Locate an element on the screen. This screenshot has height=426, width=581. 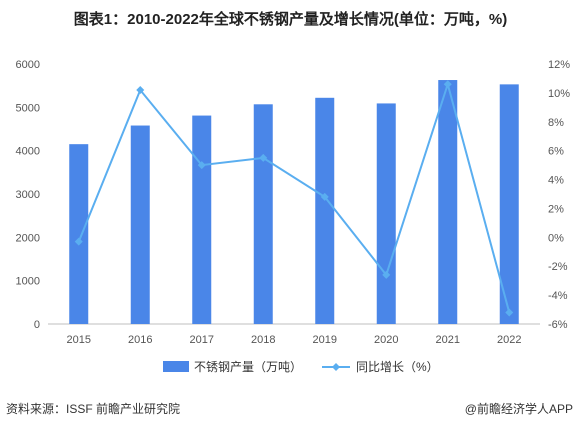
y-right-tick-label: 2% is located at coordinates (556, 209).